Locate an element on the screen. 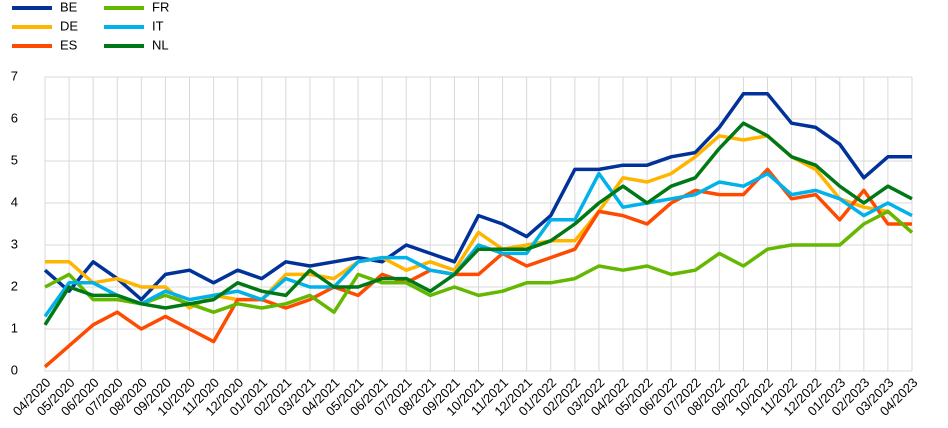 The image size is (948, 428). legend-label: IT is located at coordinates (158, 25).